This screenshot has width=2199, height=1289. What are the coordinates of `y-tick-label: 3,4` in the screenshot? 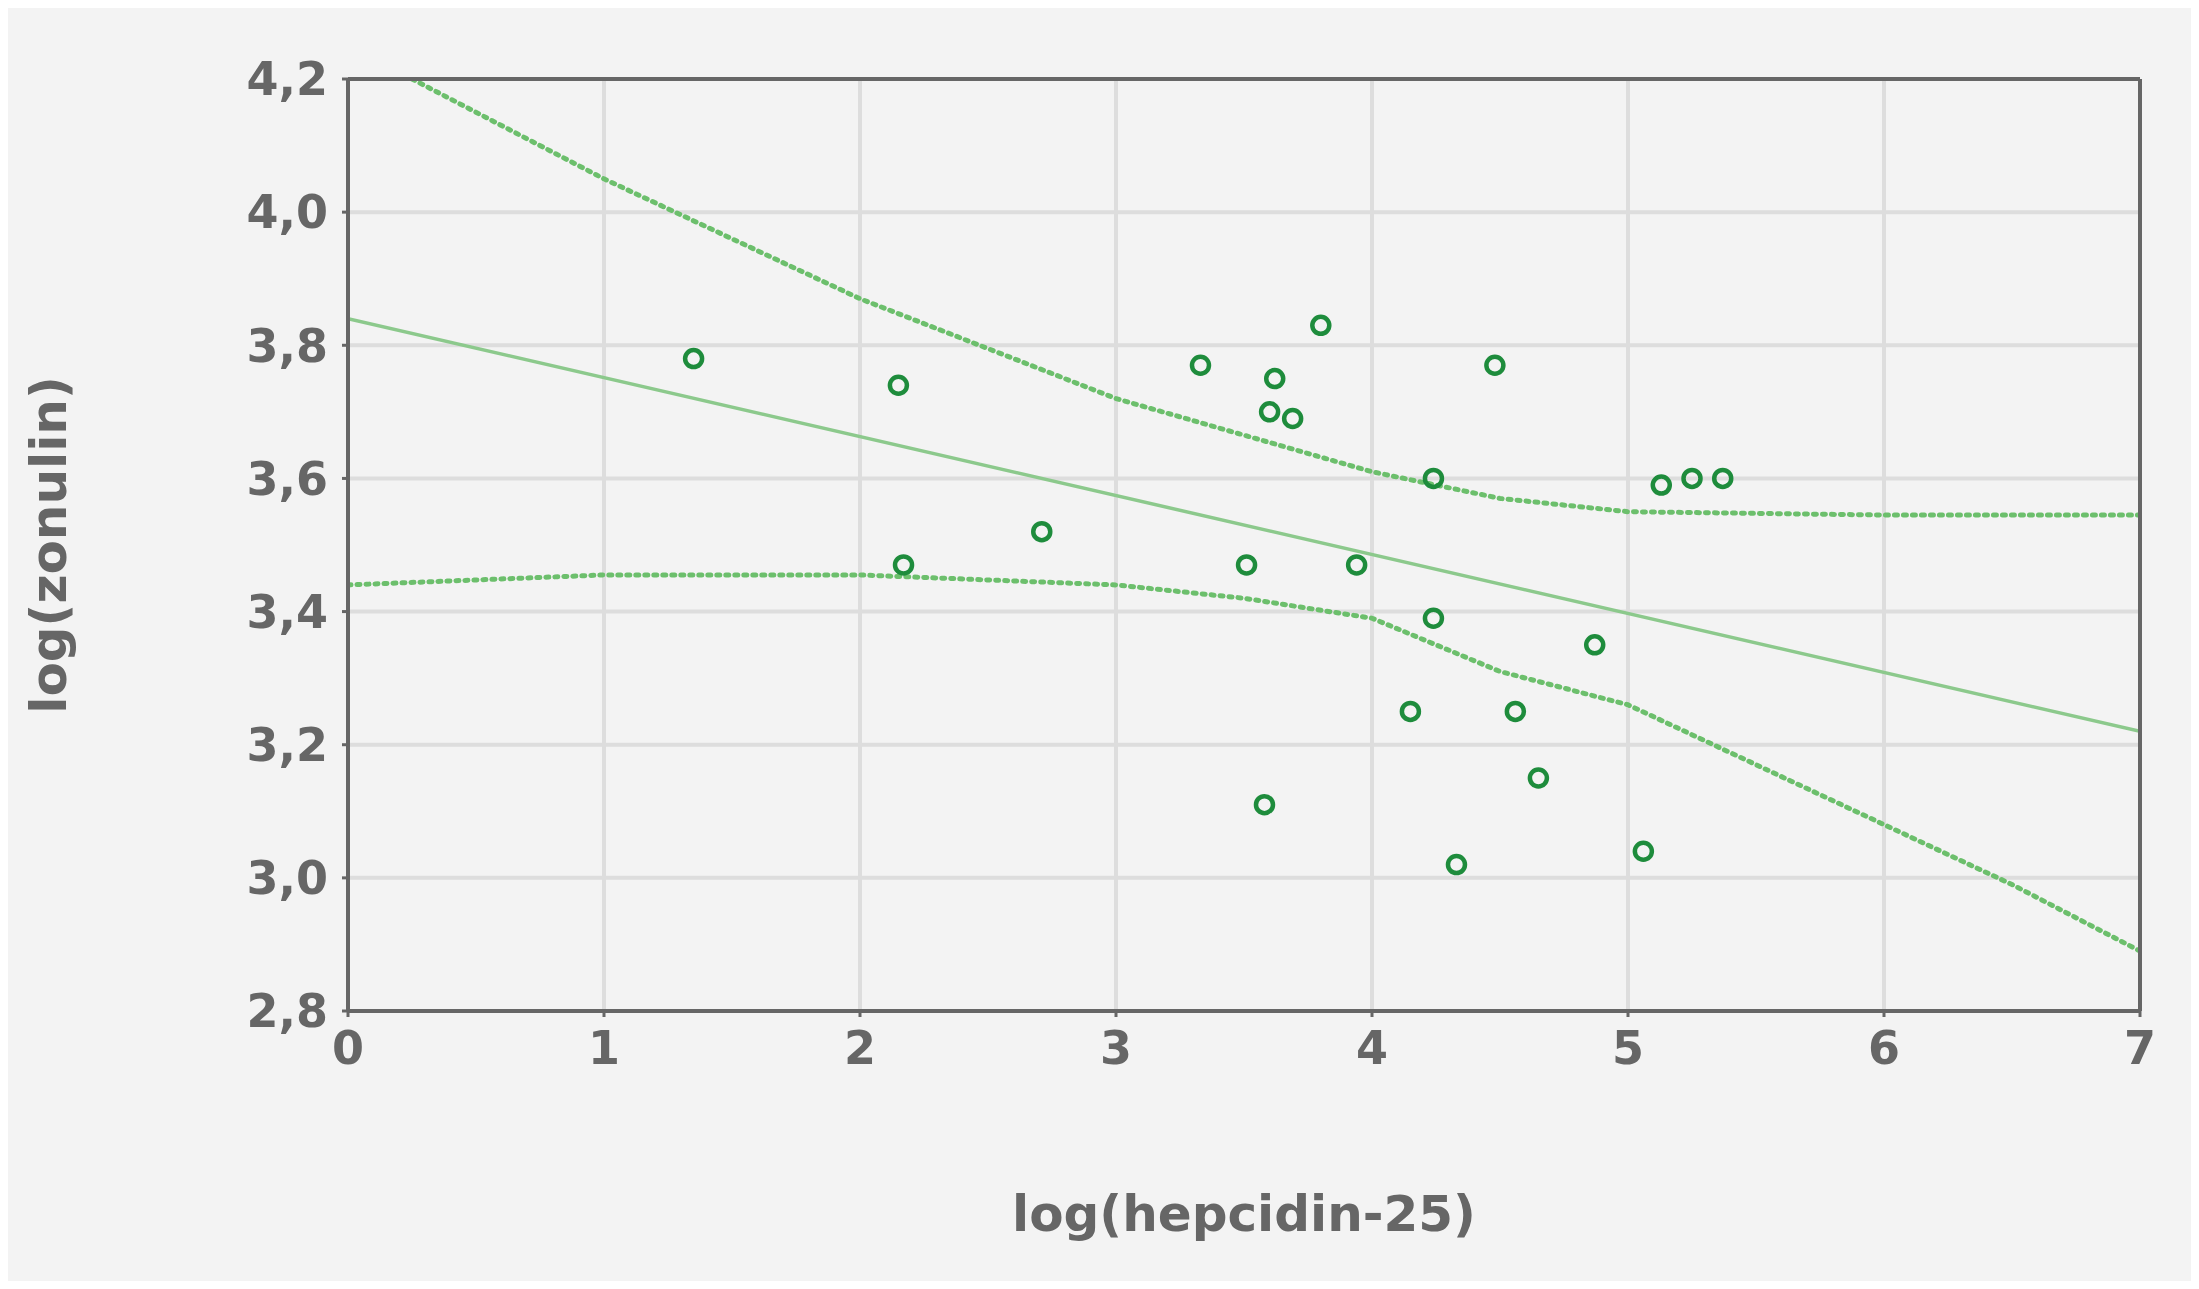 It's located at (287, 611).